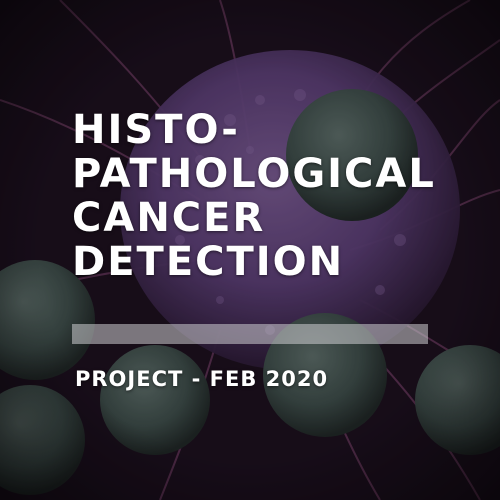  I want to click on divider-bar, so click(250, 334).